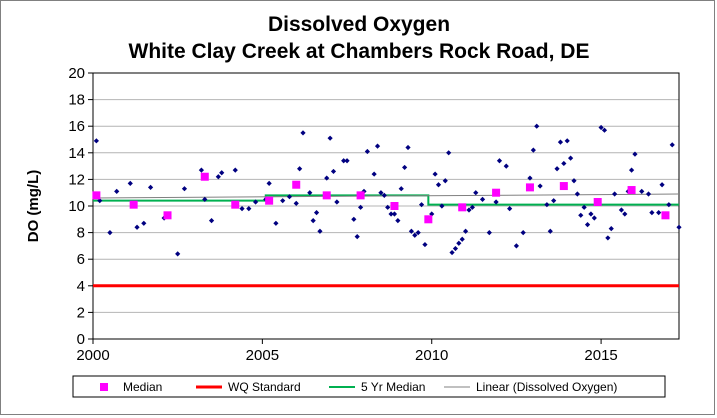 The image size is (717, 418). What do you see at coordinates (81, 233) in the screenshot?
I see `y-tick-label: 8` at bounding box center [81, 233].